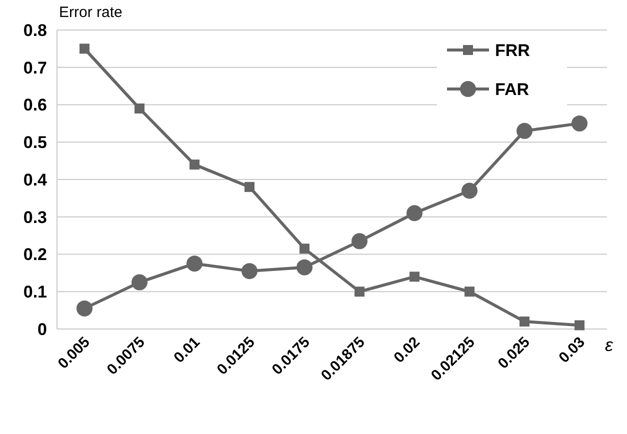  I want to click on y-tick-label: 0.2, so click(35, 254).